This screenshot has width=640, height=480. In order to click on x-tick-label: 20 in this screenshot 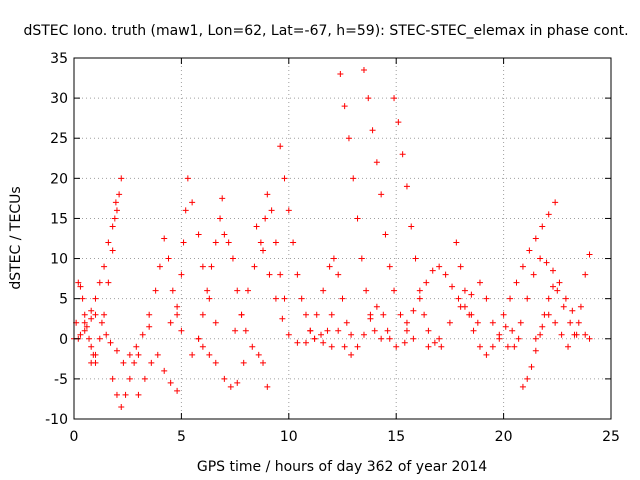, I will do `click(504, 437)`.